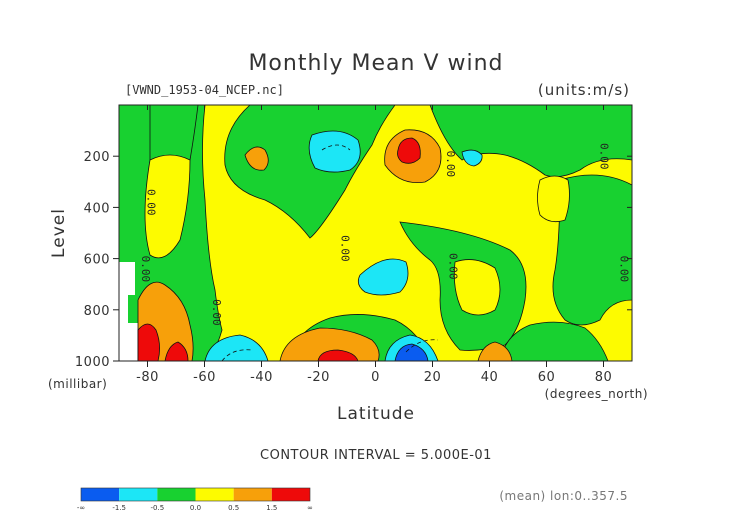  What do you see at coordinates (256, 158) in the screenshot?
I see `region-orange-small` at bounding box center [256, 158].